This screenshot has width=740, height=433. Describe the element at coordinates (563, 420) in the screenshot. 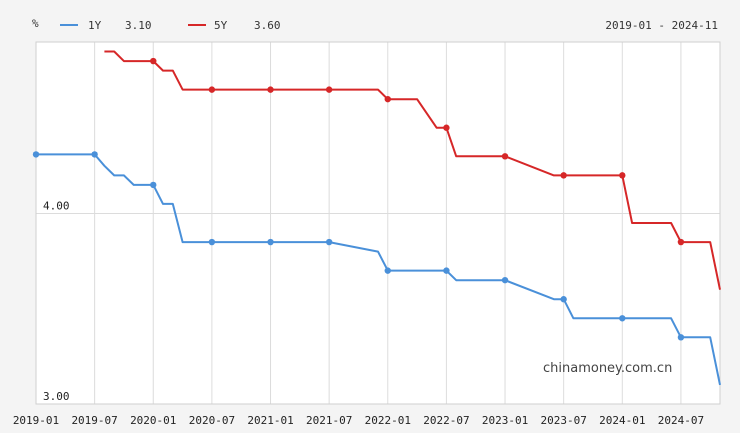

I see `x-tick-label-2023-07: 2023-07` at that location.